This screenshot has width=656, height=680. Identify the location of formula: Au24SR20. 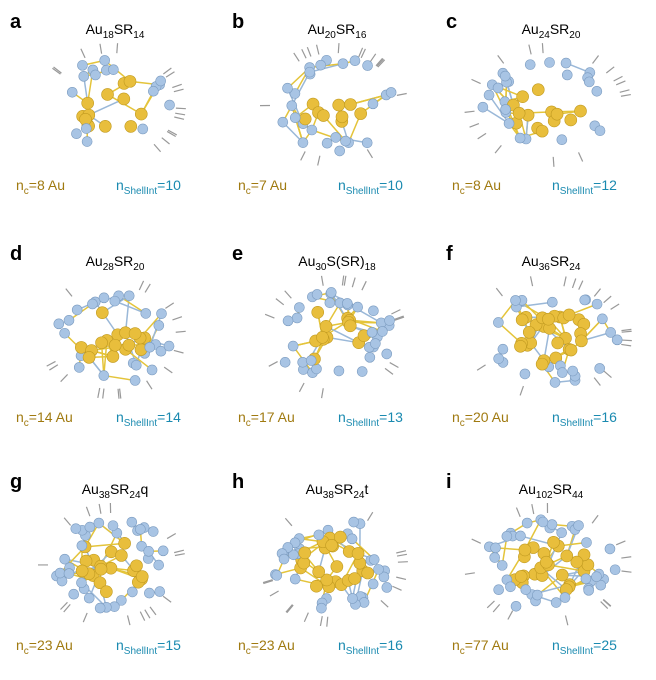
(551, 31).